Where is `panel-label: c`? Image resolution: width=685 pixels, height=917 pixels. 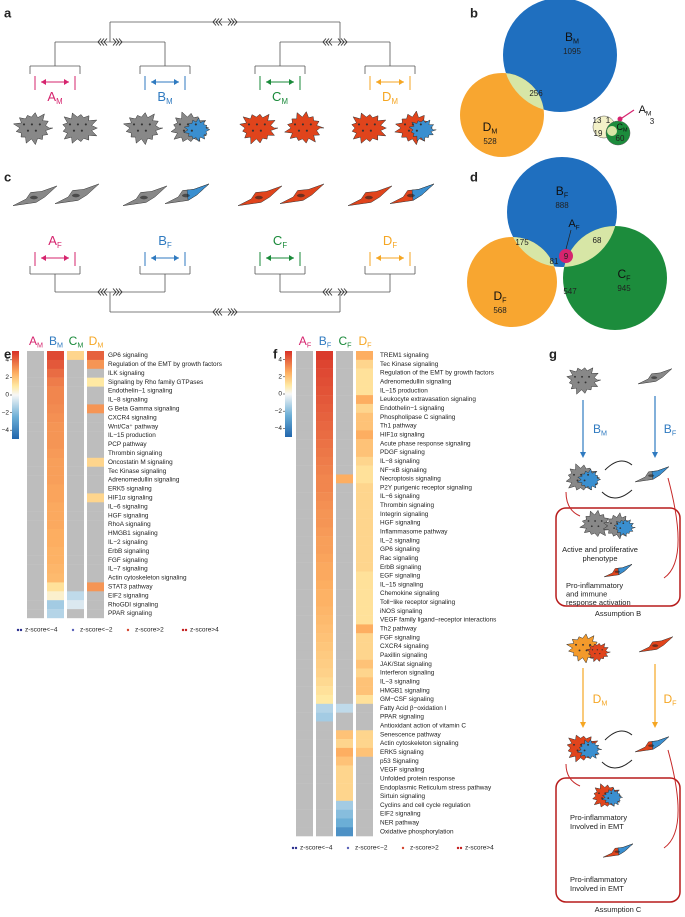
panel-label: c is located at coordinates (7, 176).